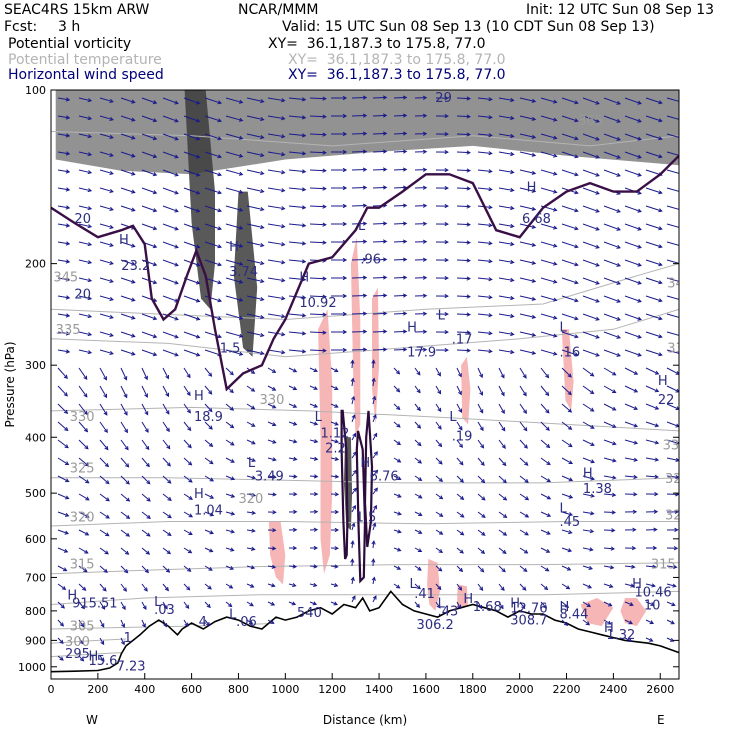 This screenshot has height=740, width=740. Describe the element at coordinates (234, 247) in the screenshot. I see `extremum-label: H` at that location.